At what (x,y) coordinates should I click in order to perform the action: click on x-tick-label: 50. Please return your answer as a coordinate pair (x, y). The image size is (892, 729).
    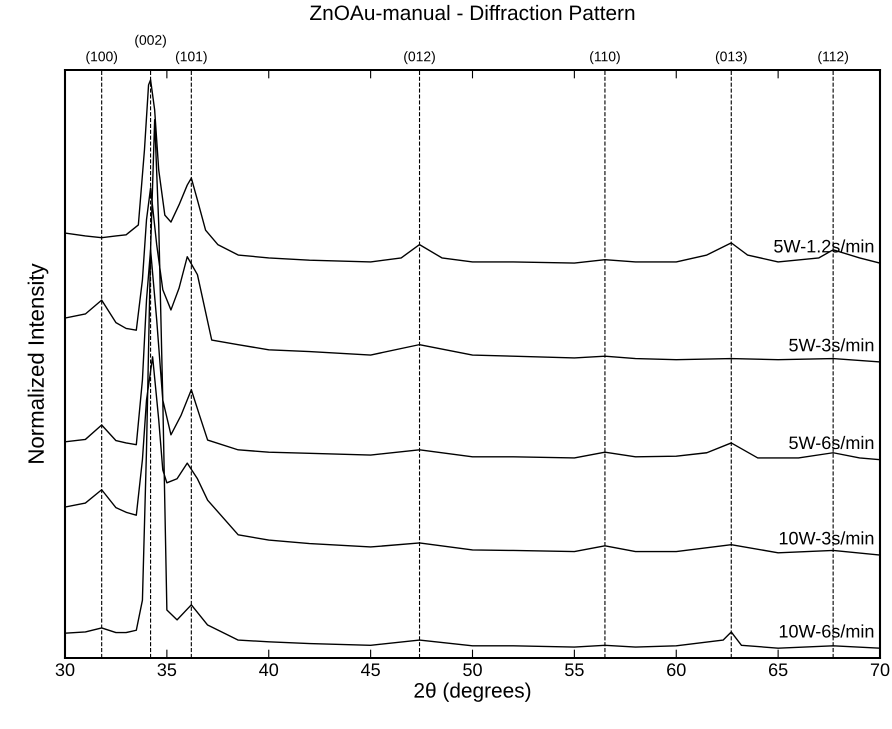
    Looking at the image, I should click on (472, 669).